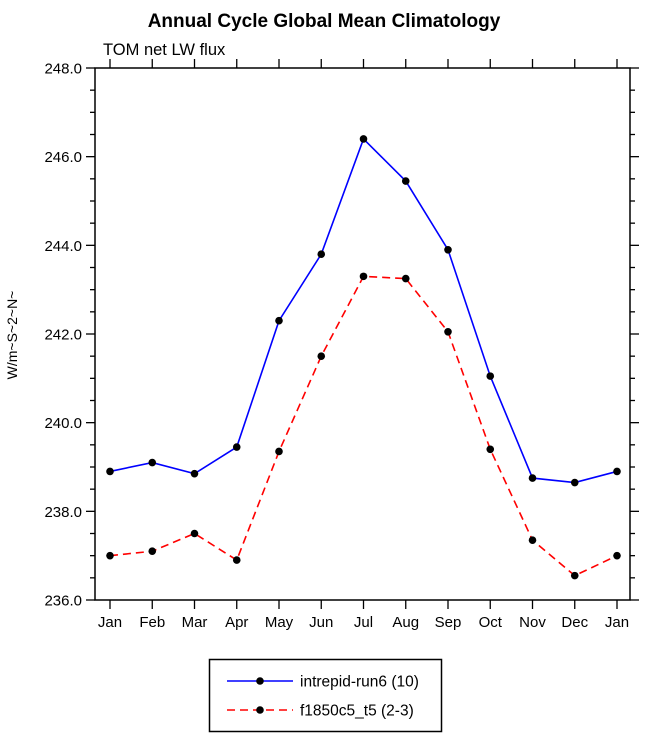 This screenshot has width=648, height=740. What do you see at coordinates (63, 512) in the screenshot?
I see `y-tick-label: 238.0` at bounding box center [63, 512].